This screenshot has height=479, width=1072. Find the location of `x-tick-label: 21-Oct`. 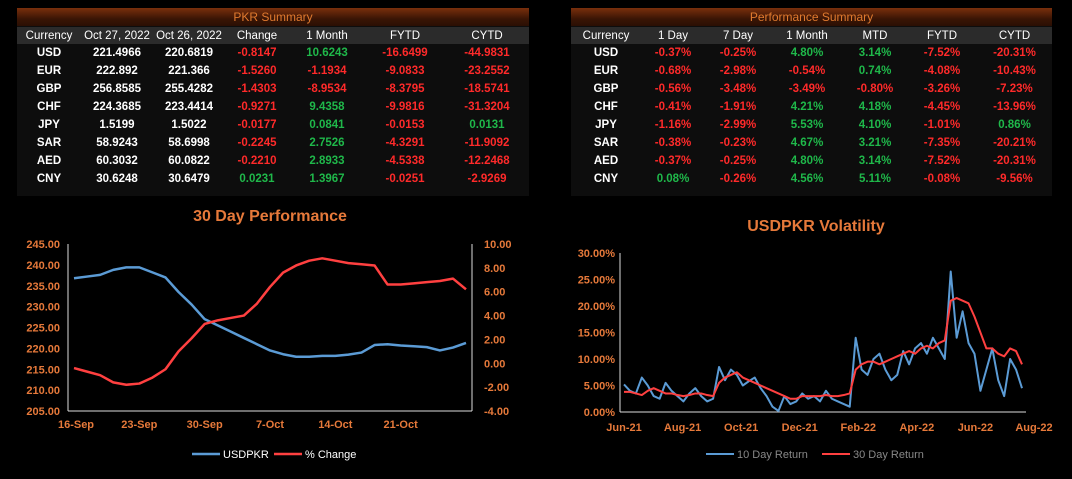

x-tick-label: 21-Oct is located at coordinates (401, 425).